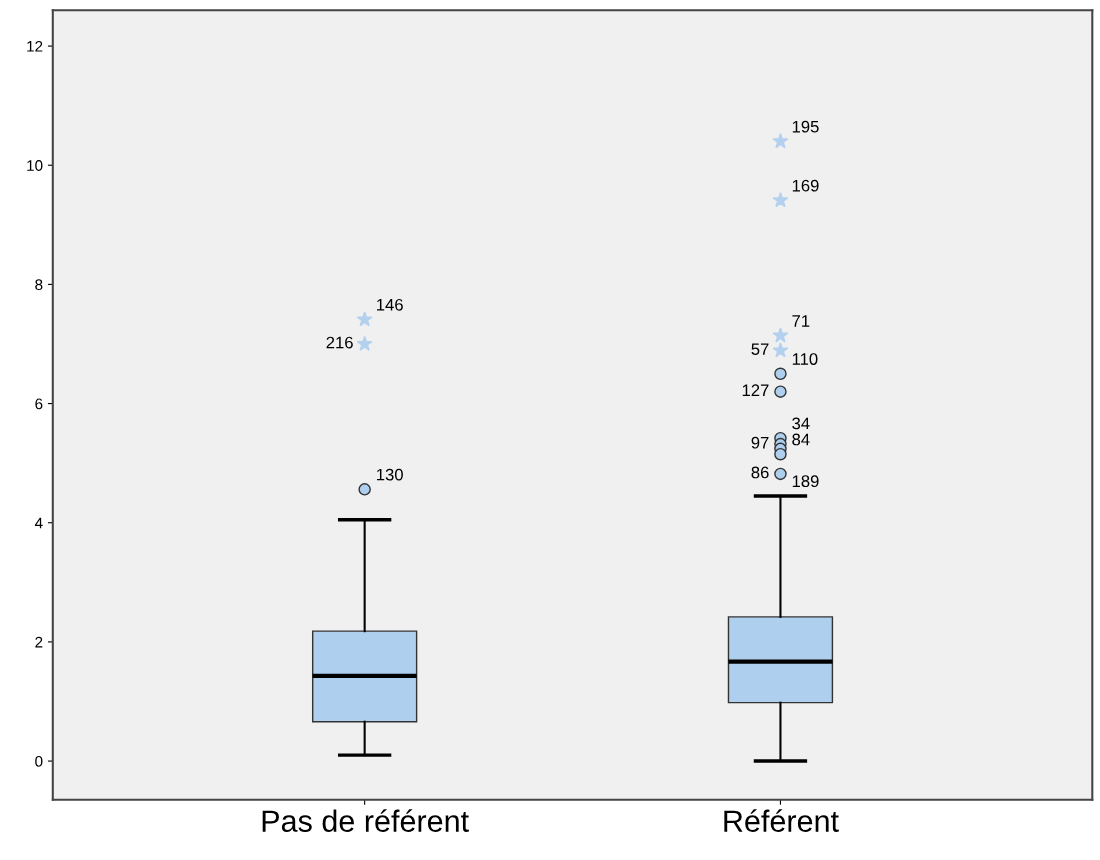 The width and height of the screenshot is (1100, 860). Describe the element at coordinates (760, 442) in the screenshot. I see `annotation: 97` at that location.